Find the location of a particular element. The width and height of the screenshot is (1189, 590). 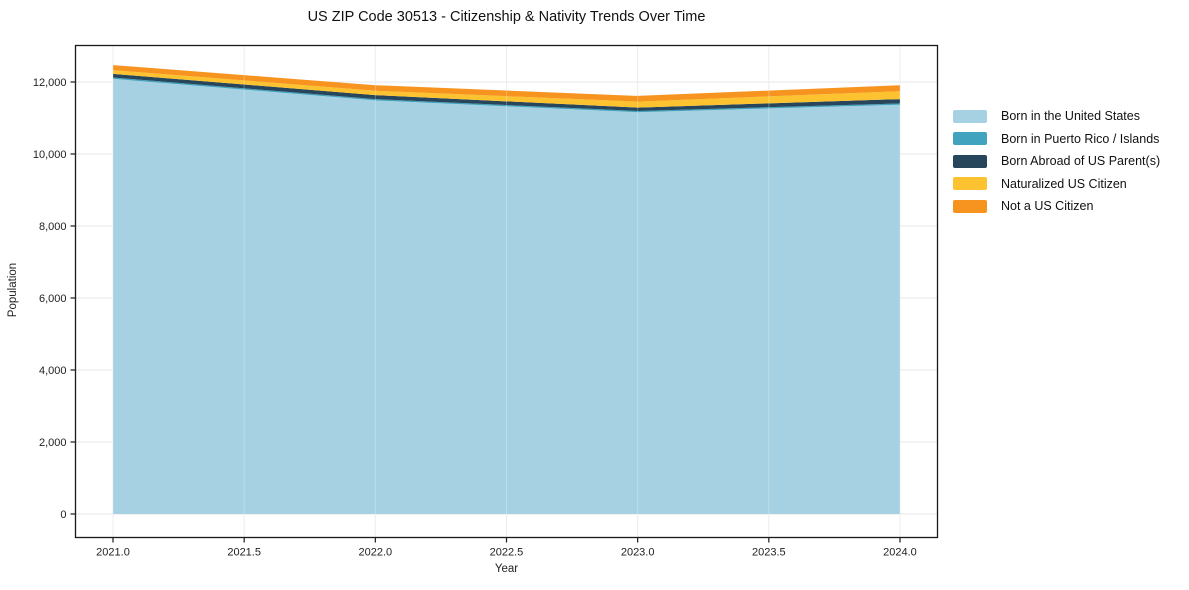

y-tick-label: 10,000 is located at coordinates (50, 155).